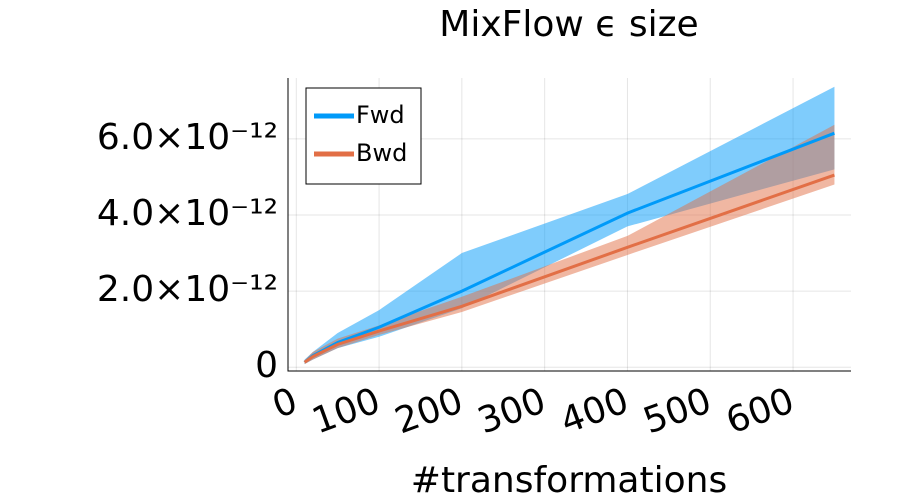 The height and width of the screenshot is (500, 900). Describe the element at coordinates (187, 289) in the screenshot. I see `y-tick-label: 2.0×10⁻¹²` at that location.